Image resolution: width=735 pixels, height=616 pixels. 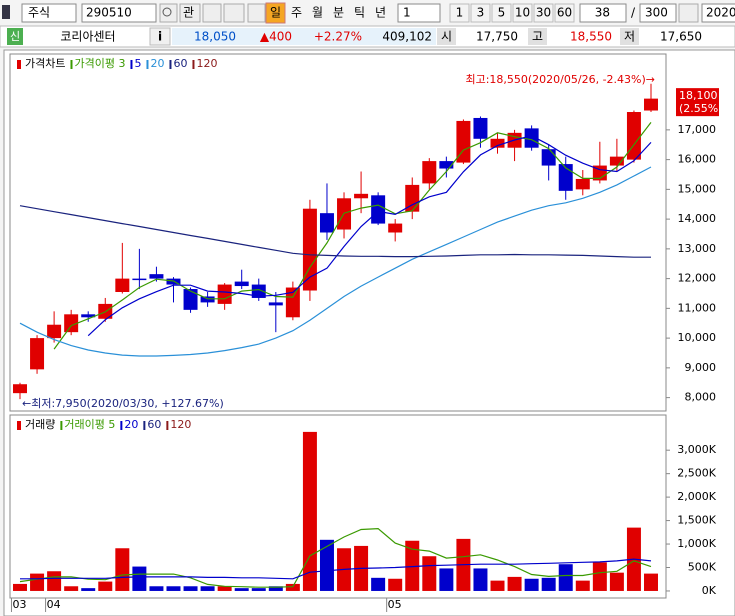 What do you see at coordinates (359, 13) in the screenshot?
I see `period-button: 틱` at bounding box center [359, 13].